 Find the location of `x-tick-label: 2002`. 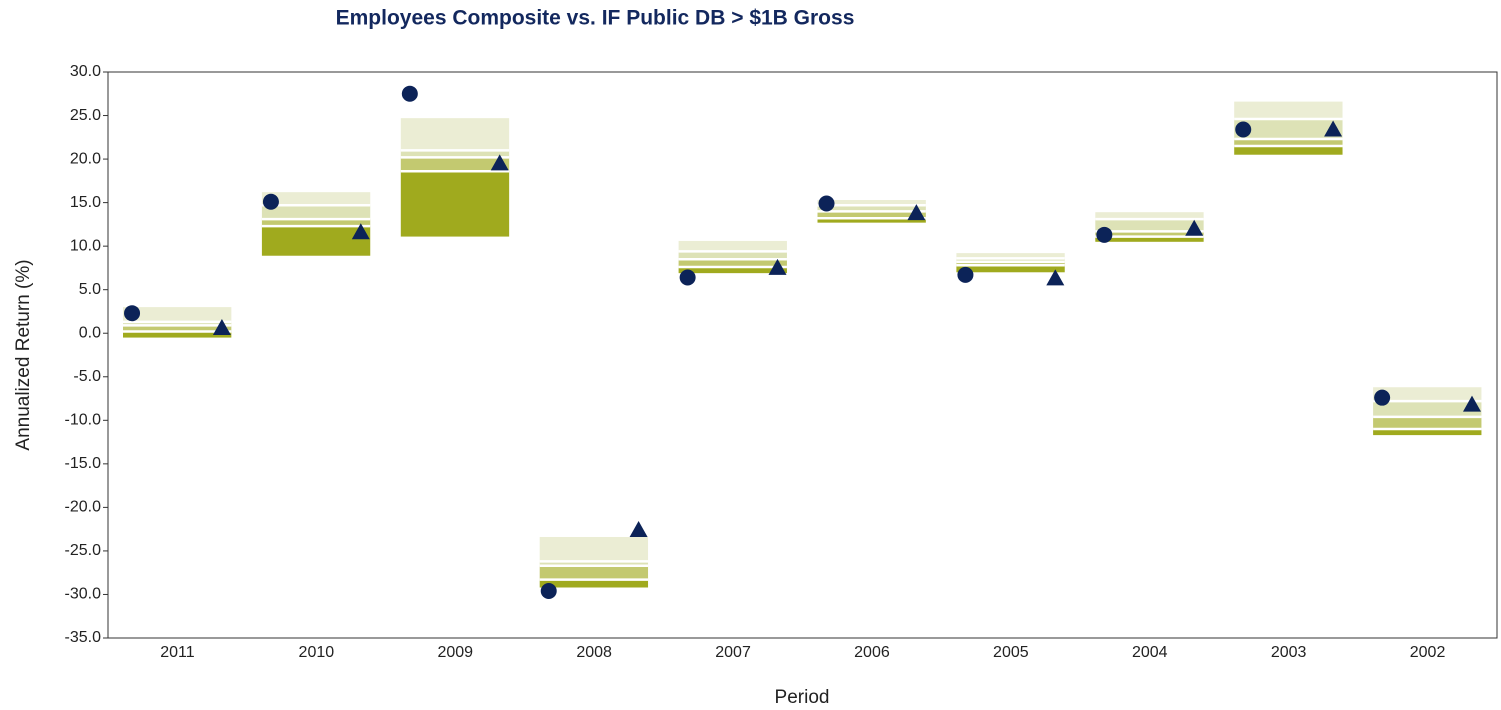

x-tick-label: 2002 is located at coordinates (1428, 652).